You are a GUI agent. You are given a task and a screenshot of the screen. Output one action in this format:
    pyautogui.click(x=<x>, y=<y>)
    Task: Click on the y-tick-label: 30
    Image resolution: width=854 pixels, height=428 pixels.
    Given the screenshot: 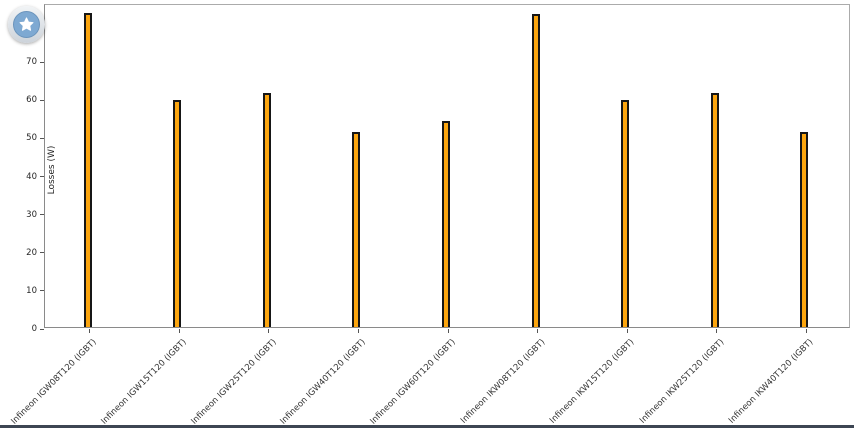 What is the action you would take?
    pyautogui.click(x=31, y=214)
    